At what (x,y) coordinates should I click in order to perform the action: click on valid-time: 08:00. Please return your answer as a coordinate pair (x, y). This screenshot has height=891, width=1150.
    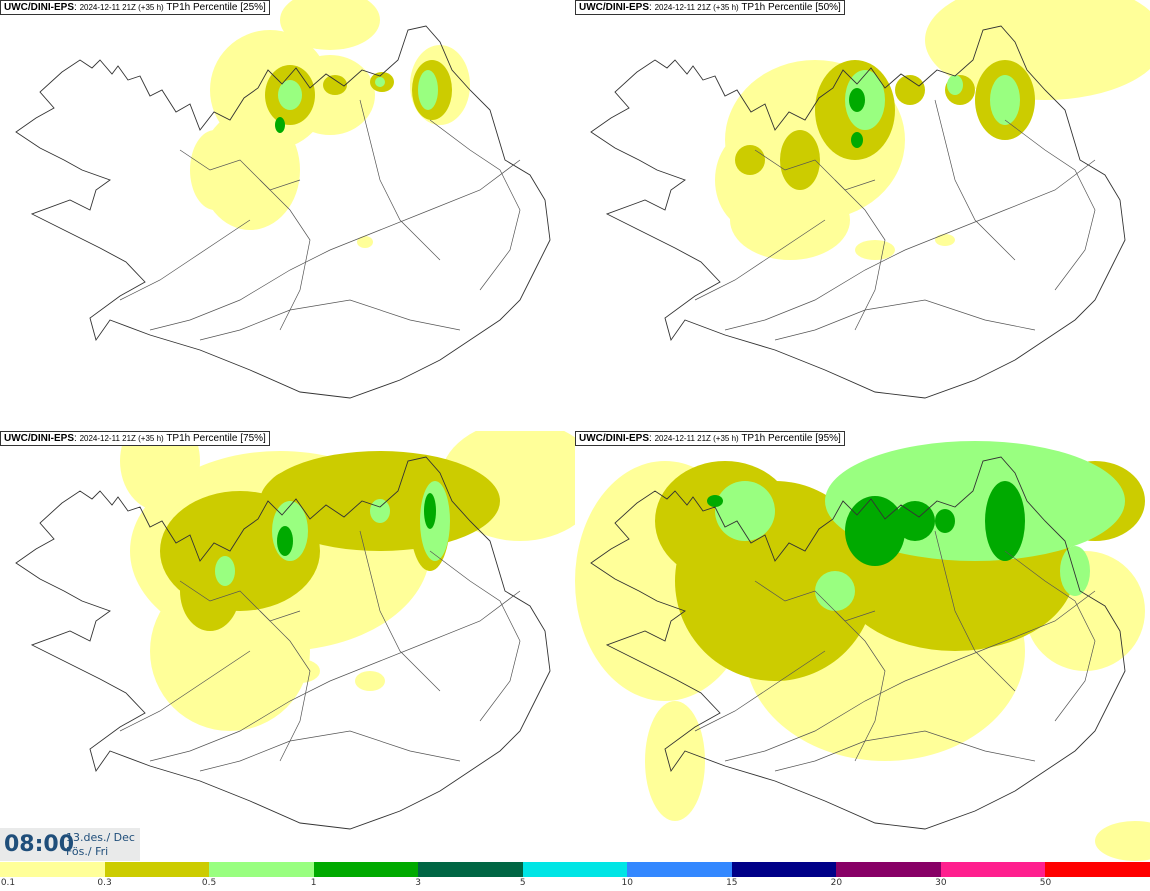
    Looking at the image, I should click on (39, 844).